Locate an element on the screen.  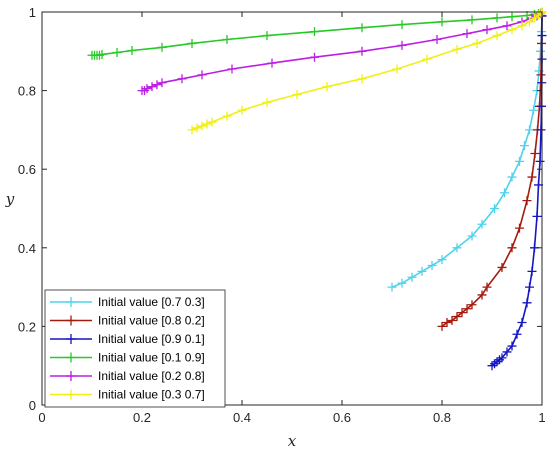
legend-box is located at coordinates (135, 348).